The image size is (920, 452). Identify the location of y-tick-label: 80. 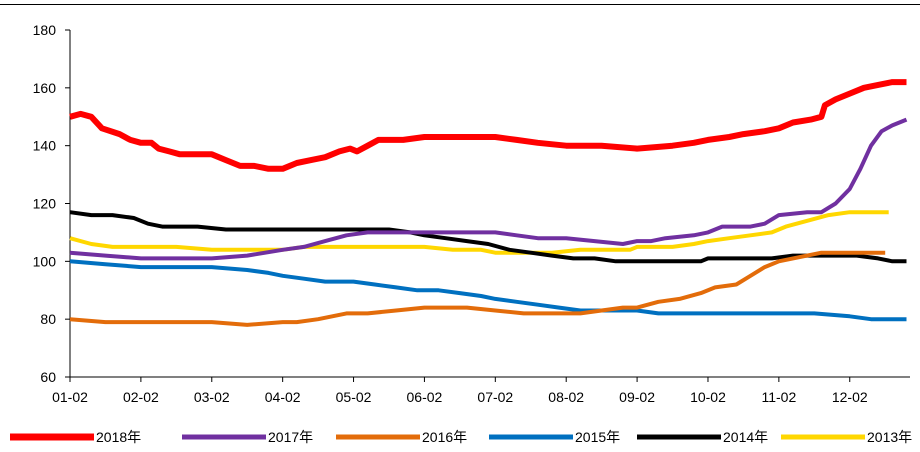
(48, 319).